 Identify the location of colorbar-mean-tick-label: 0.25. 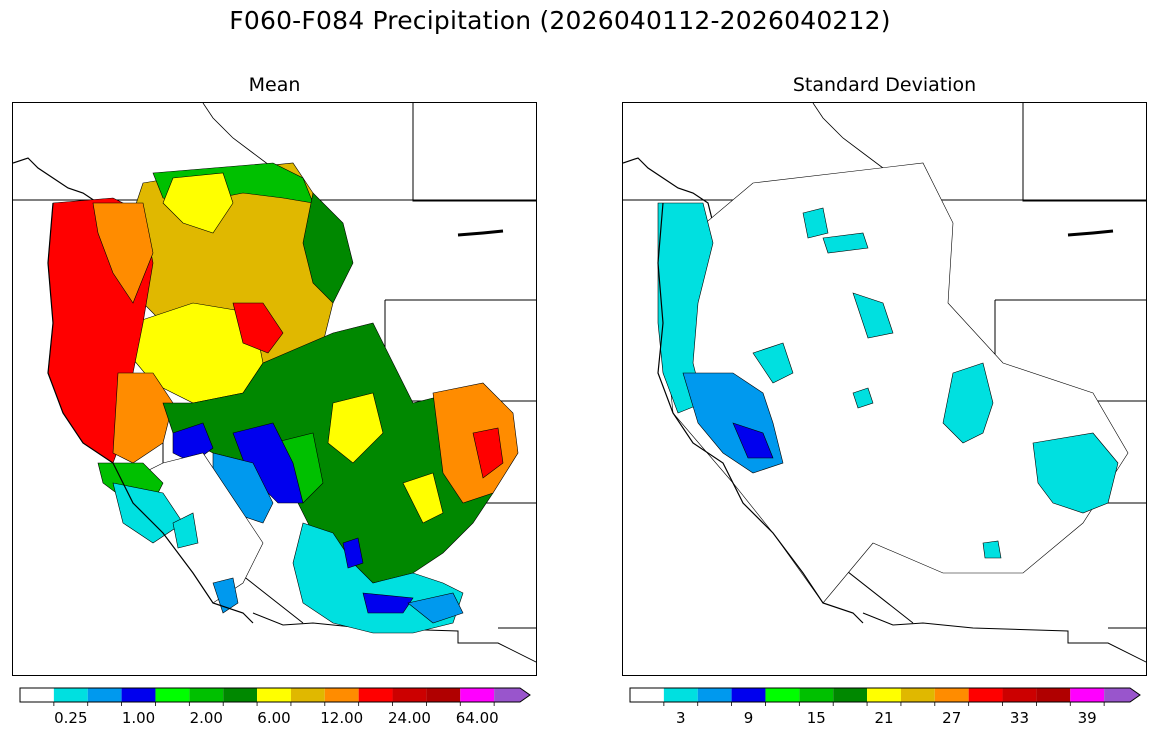
(71, 718).